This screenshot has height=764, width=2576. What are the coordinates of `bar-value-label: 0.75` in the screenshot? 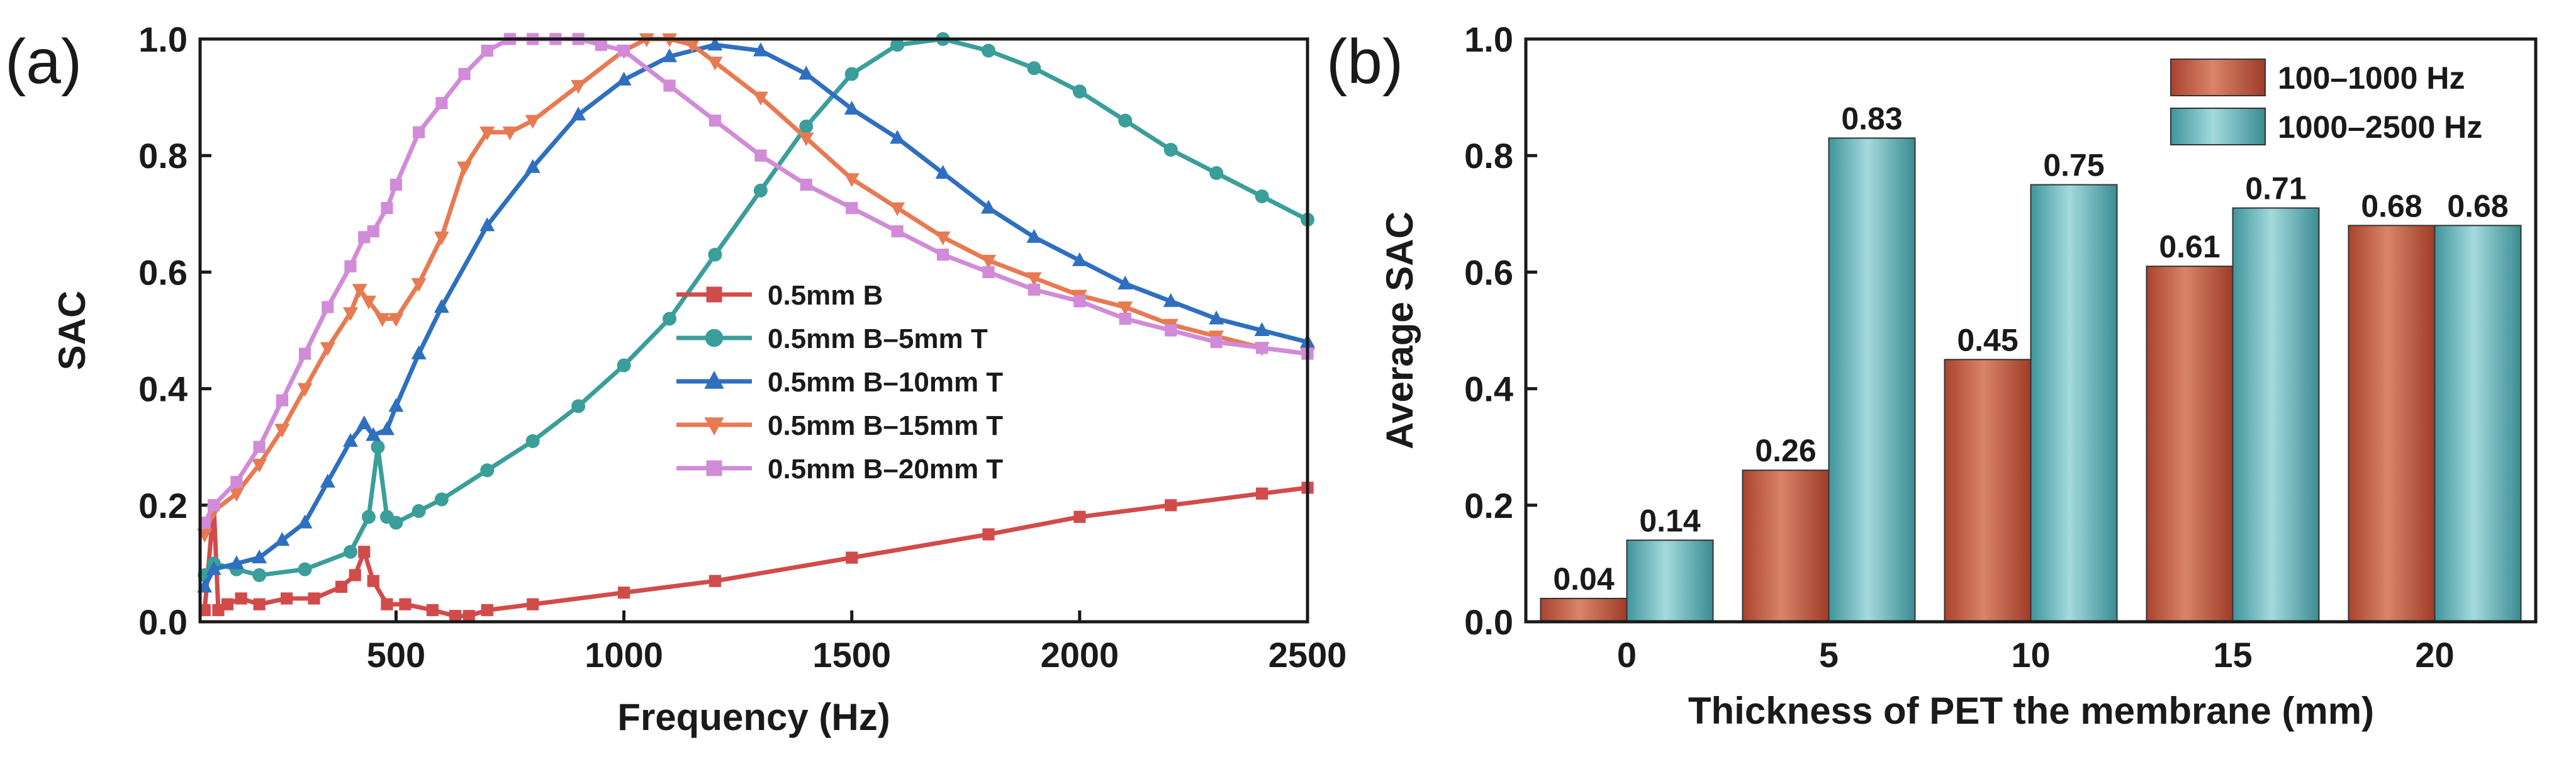 It's located at (2073, 166).